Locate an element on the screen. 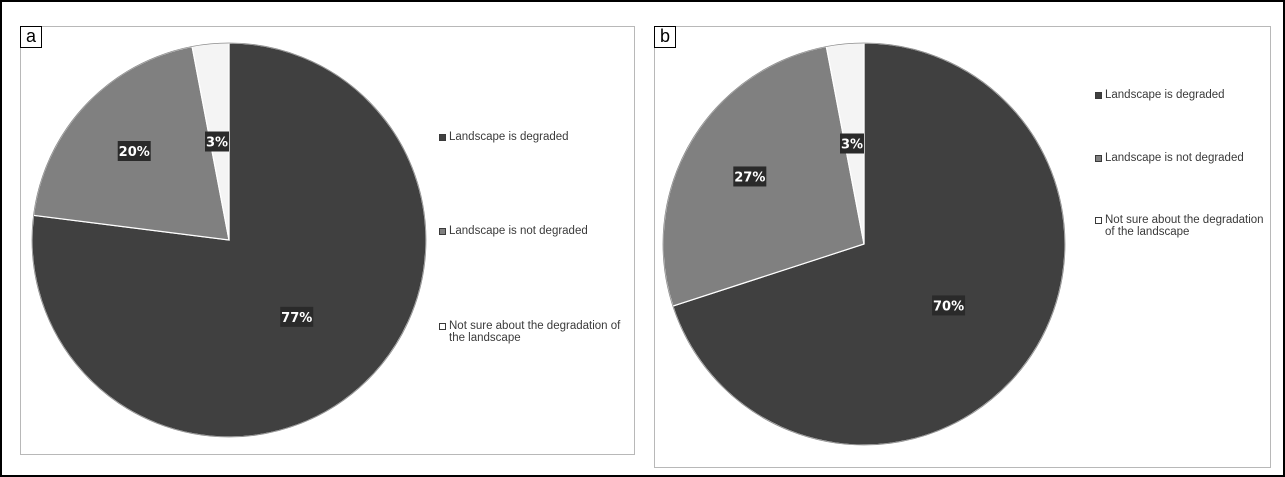 The width and height of the screenshot is (1285, 477). data-label-degraded: 70% is located at coordinates (949, 305).